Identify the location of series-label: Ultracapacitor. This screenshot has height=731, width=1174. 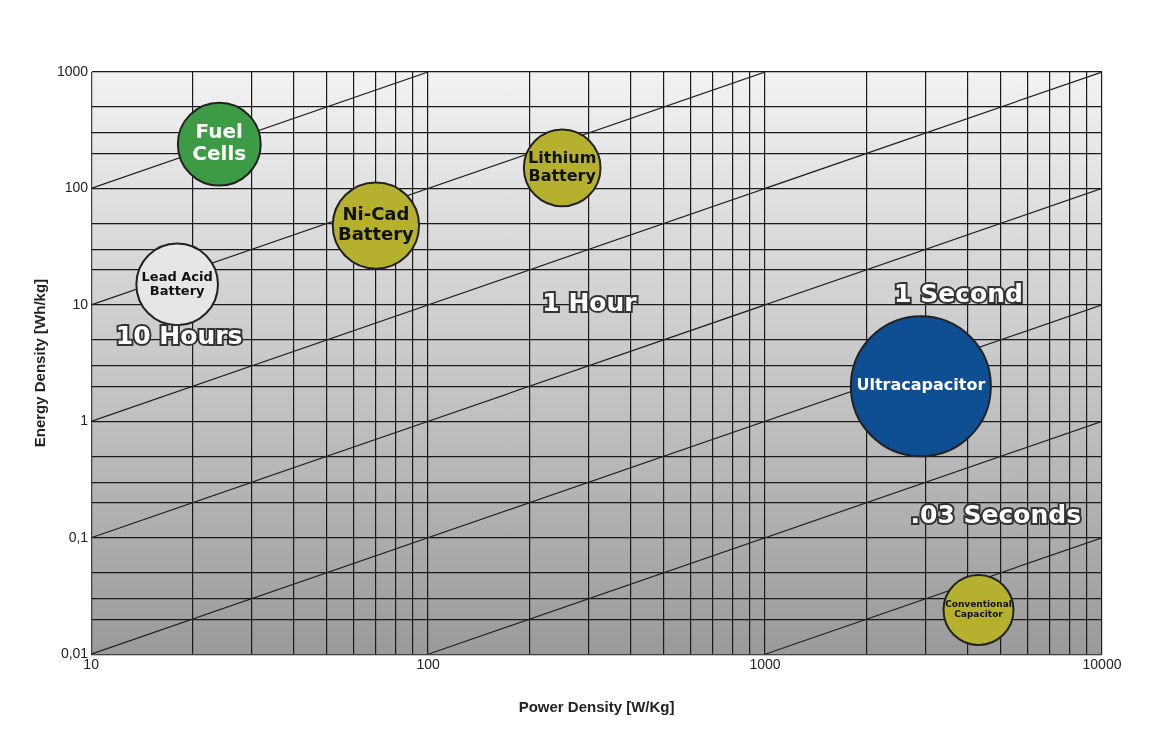
(921, 385).